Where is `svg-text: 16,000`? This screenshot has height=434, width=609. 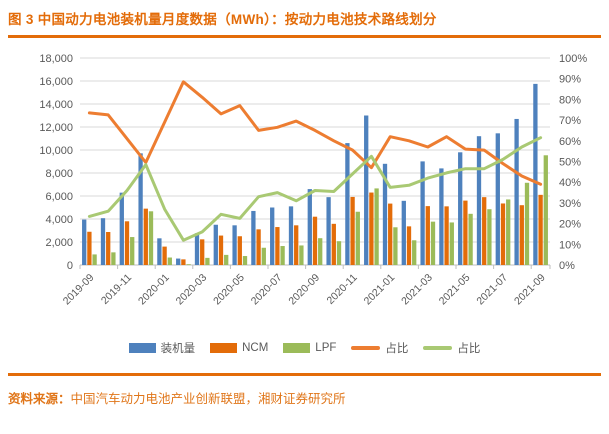 svg-text: 16,000 is located at coordinates (56, 82).